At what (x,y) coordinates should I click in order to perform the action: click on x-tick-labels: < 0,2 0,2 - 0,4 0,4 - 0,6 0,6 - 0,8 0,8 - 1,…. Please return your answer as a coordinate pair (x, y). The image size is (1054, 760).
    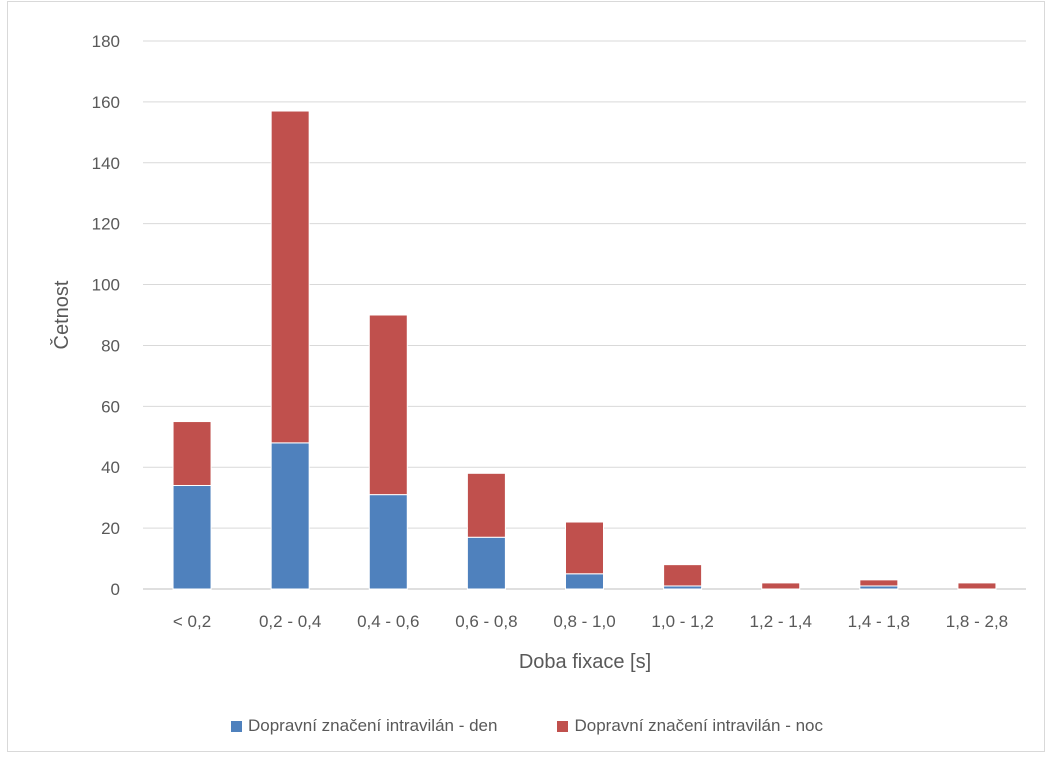
    Looking at the image, I should click on (590, 621).